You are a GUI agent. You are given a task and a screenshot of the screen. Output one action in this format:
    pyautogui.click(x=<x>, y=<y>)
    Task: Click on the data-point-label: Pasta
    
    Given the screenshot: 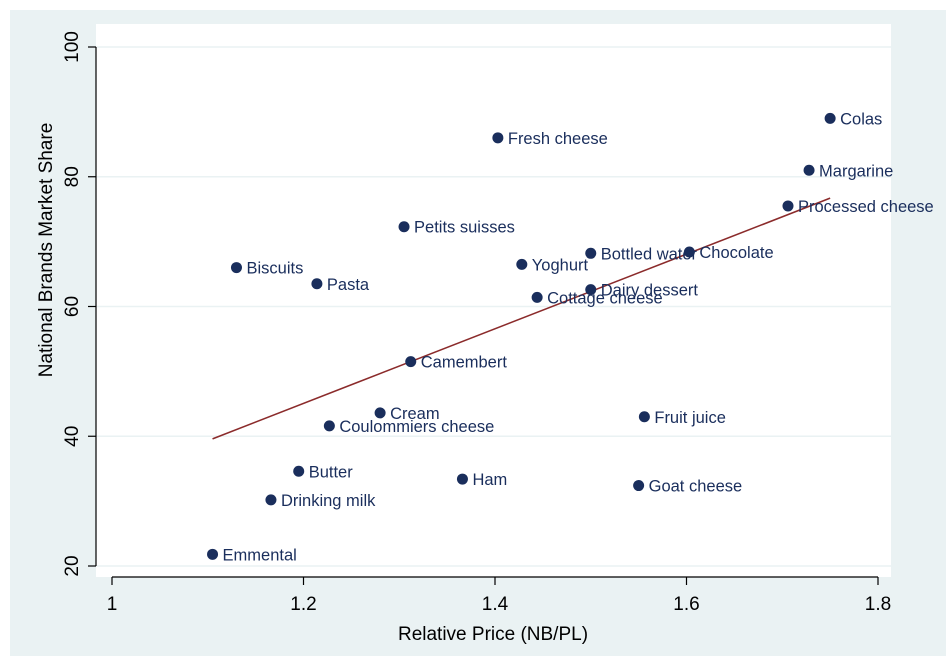 What is the action you would take?
    pyautogui.click(x=348, y=285)
    